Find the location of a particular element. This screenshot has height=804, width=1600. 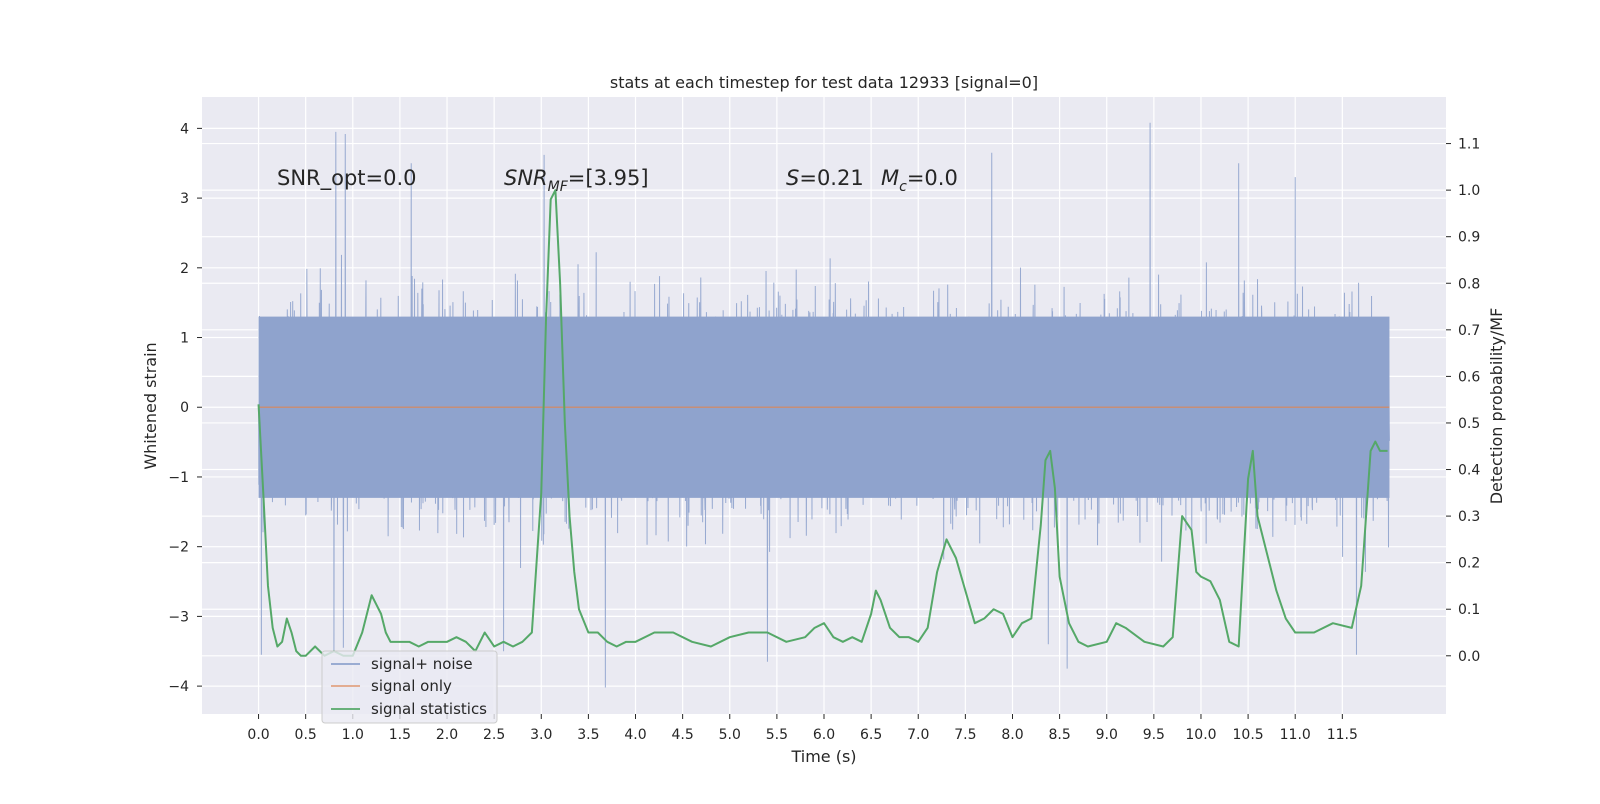

legend-label-signal-noise: signal+ noise is located at coordinates (422, 664).